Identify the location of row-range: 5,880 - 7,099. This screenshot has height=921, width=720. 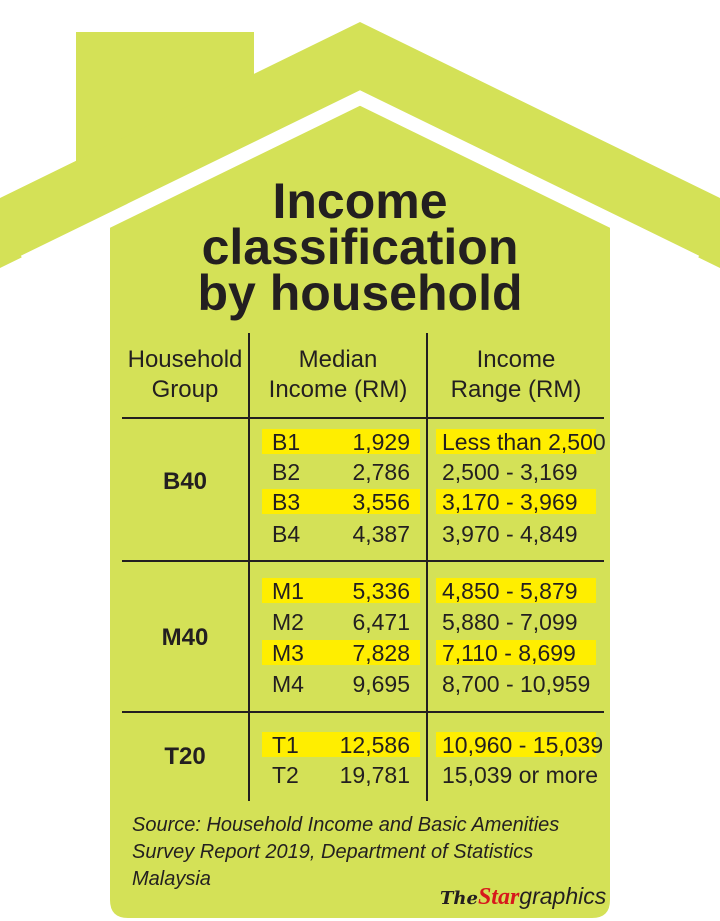
(510, 622).